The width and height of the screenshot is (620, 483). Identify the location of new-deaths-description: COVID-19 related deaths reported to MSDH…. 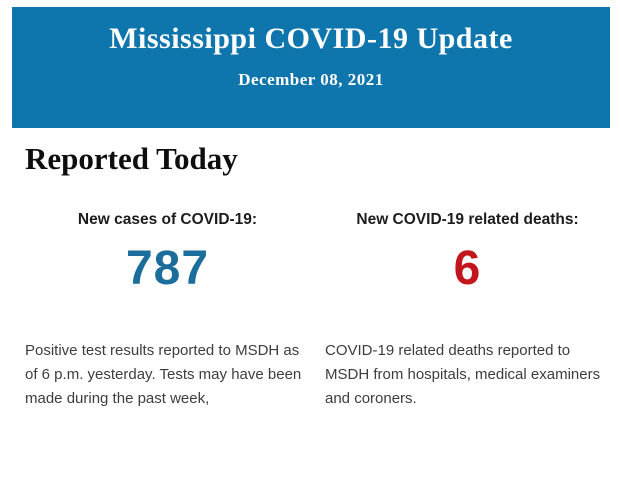
(463, 374).